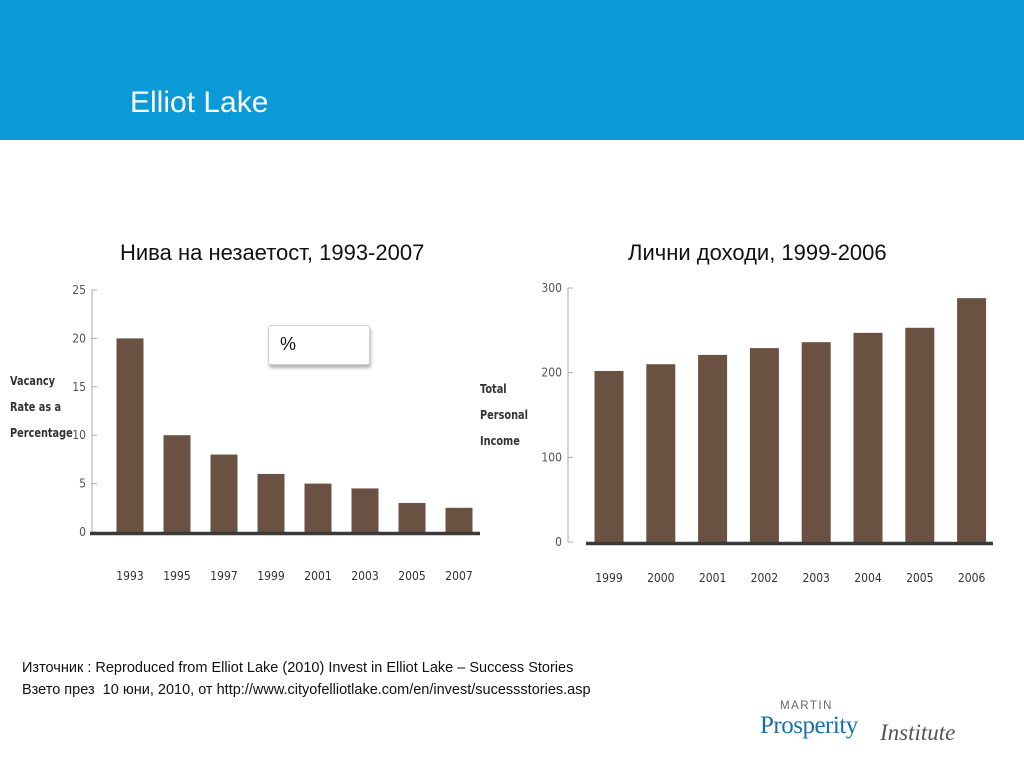  Describe the element at coordinates (809, 725) in the screenshot. I see `logo-main-text: Prosperity` at that location.